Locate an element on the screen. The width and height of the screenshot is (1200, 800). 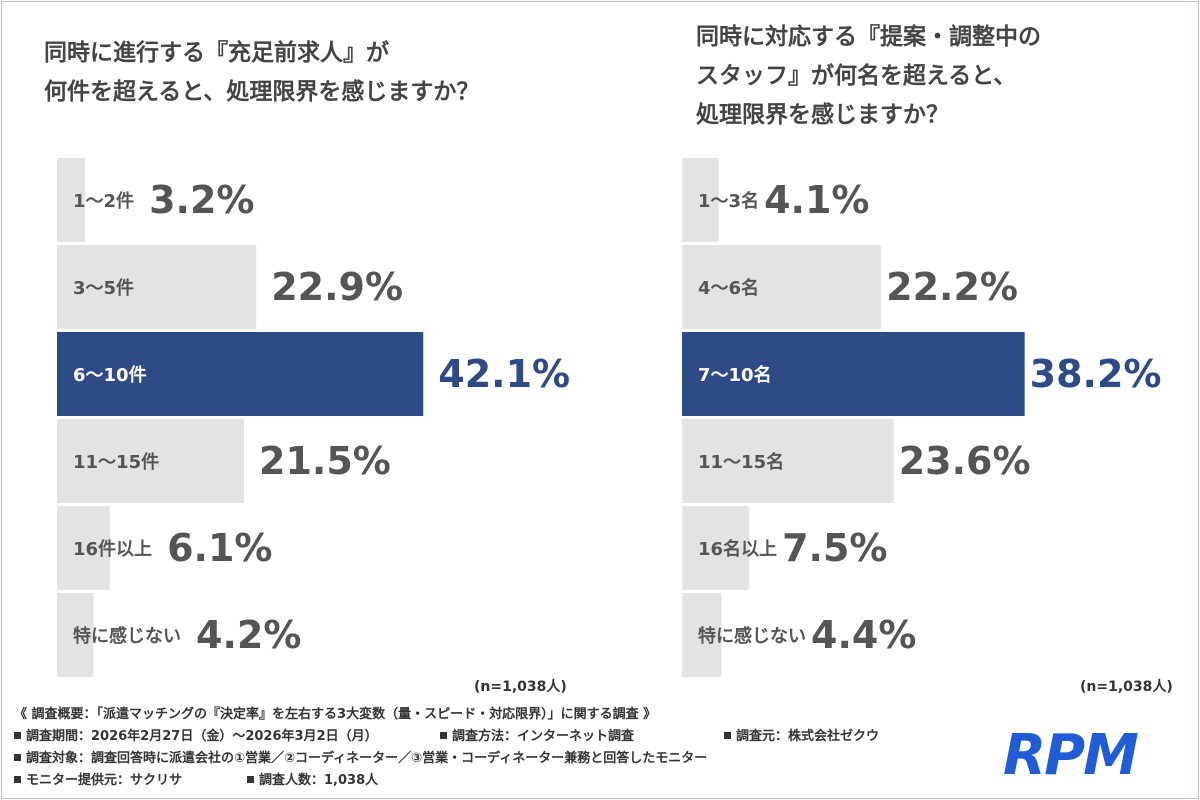
value-label: 4.1% is located at coordinates (816, 200).